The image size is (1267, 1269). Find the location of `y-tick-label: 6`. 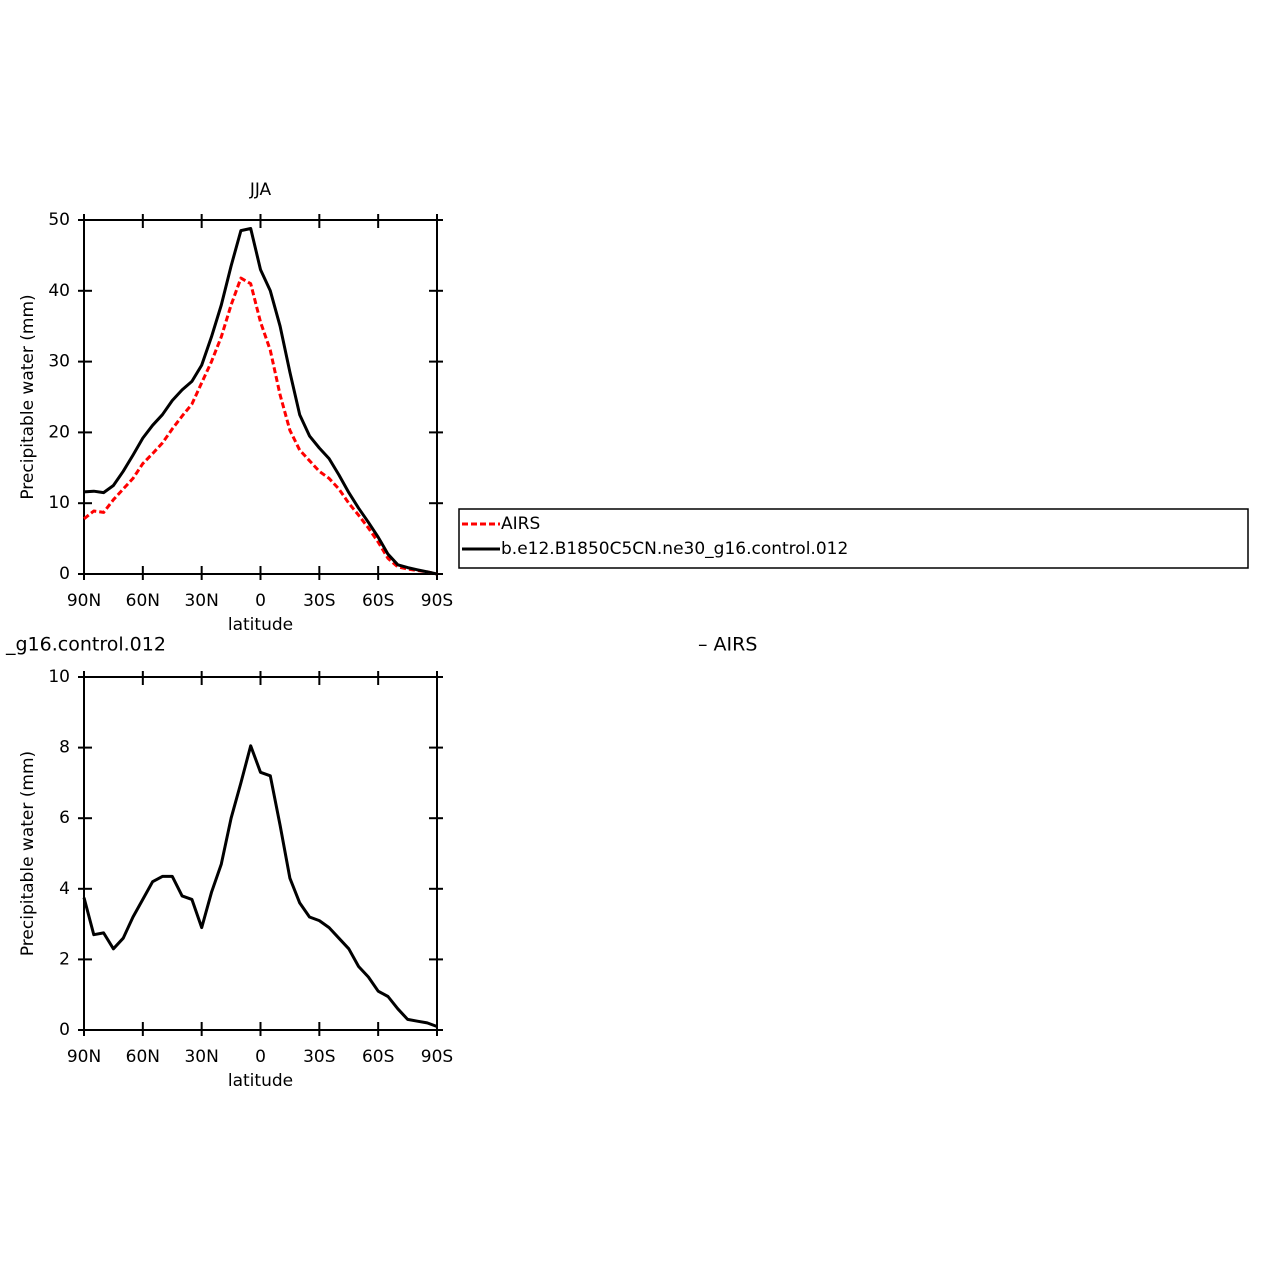

y-tick-label: 6 is located at coordinates (64, 818).